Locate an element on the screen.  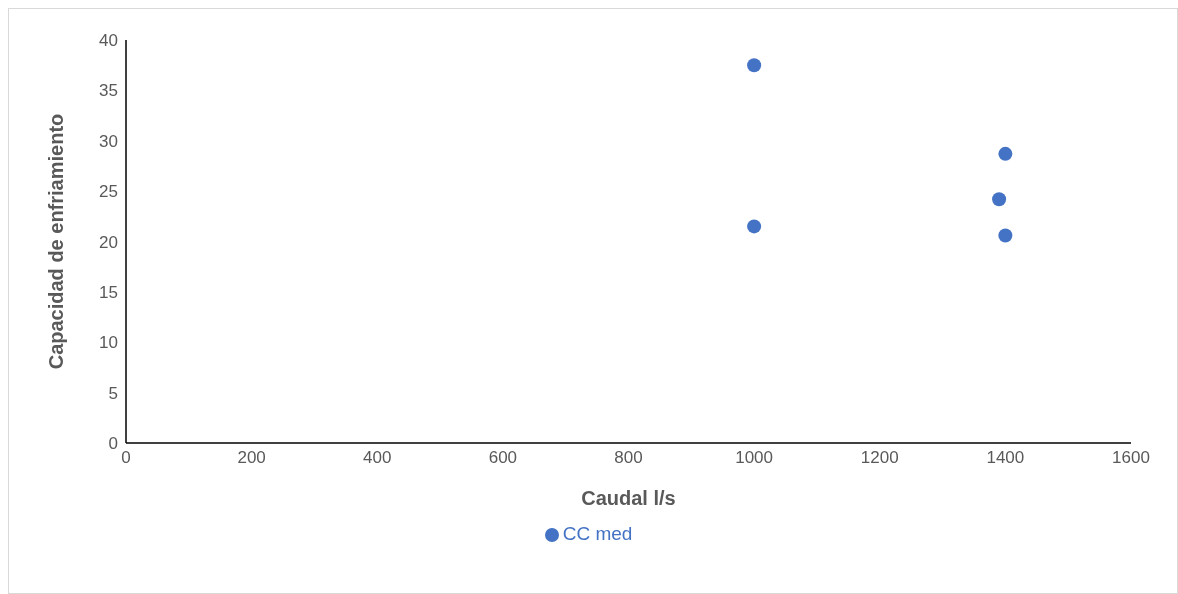
x-axis-title: Caudal l/s is located at coordinates (628, 498).